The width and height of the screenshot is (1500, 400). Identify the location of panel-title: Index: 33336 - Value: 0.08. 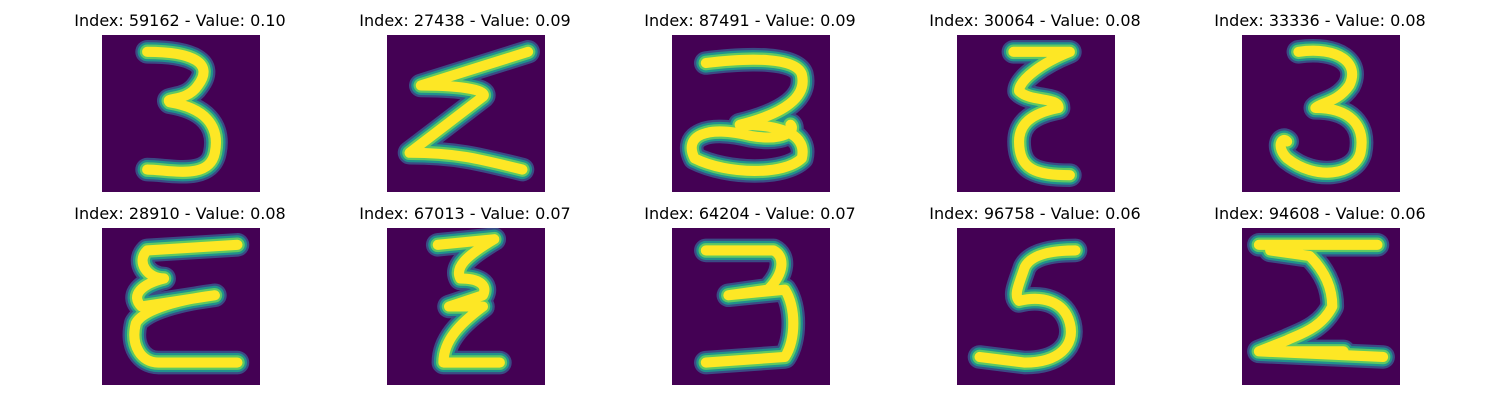
(1320, 20).